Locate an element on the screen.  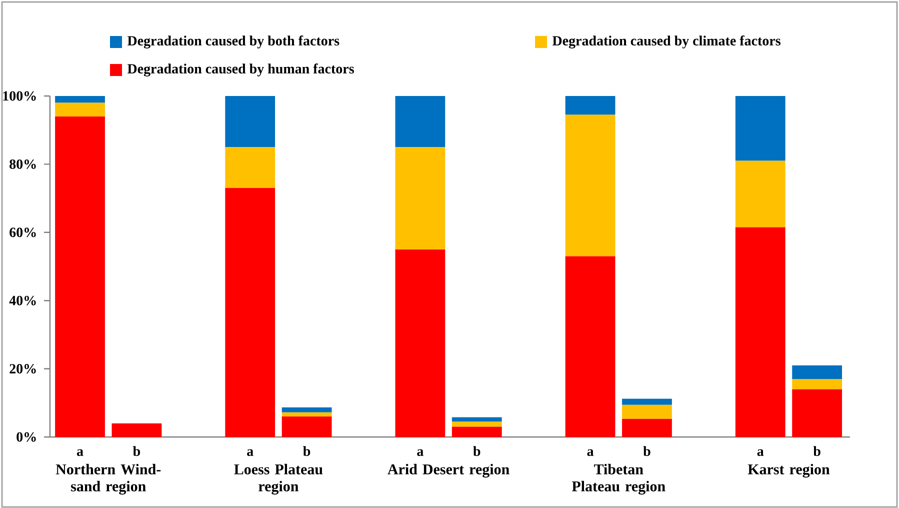
y-tick-label: 100% is located at coordinates (19, 96).